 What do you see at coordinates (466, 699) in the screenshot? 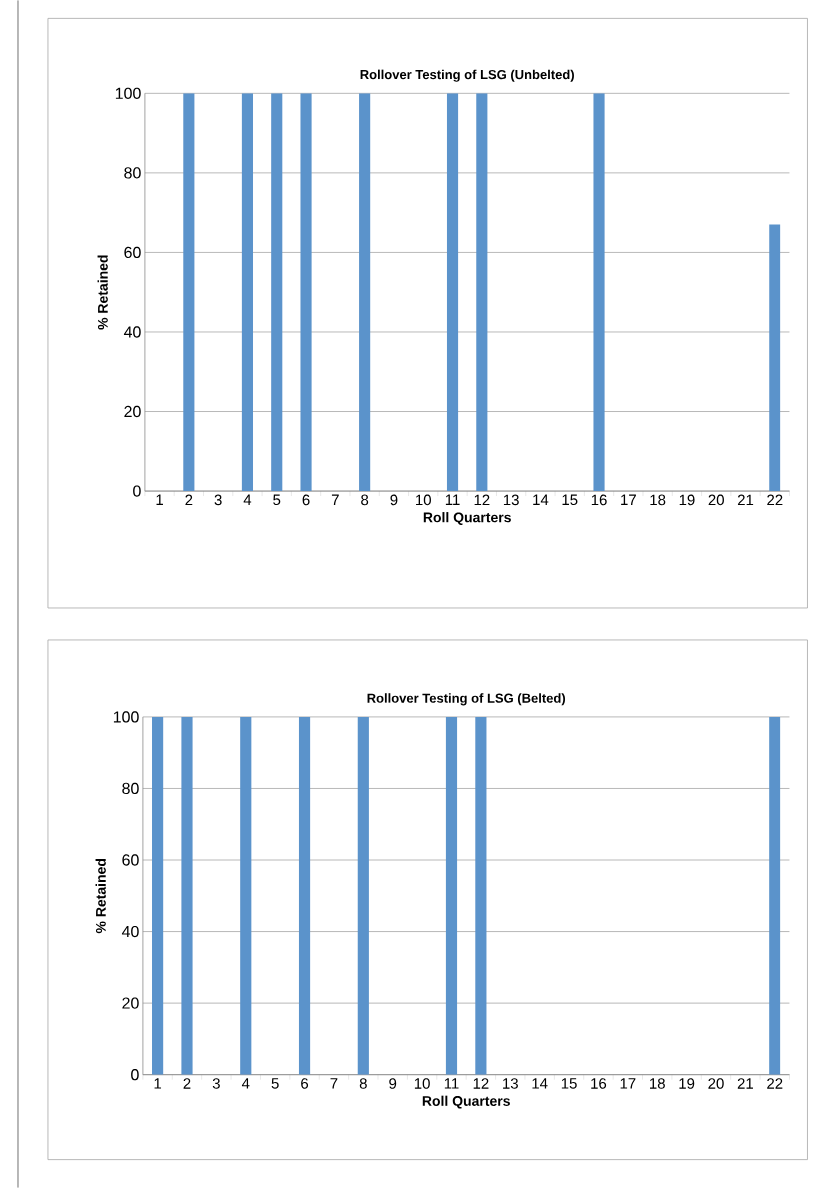
I see `chart-title: Rollover Testing of LSG (Belted)` at bounding box center [466, 699].